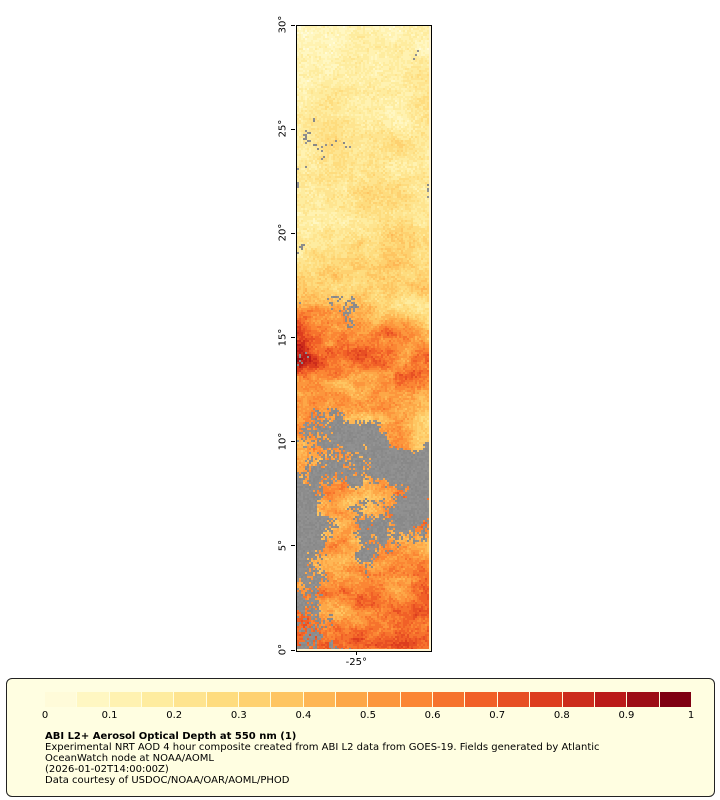  I want to click on colorbar-tick-label: 0, so click(45, 715).